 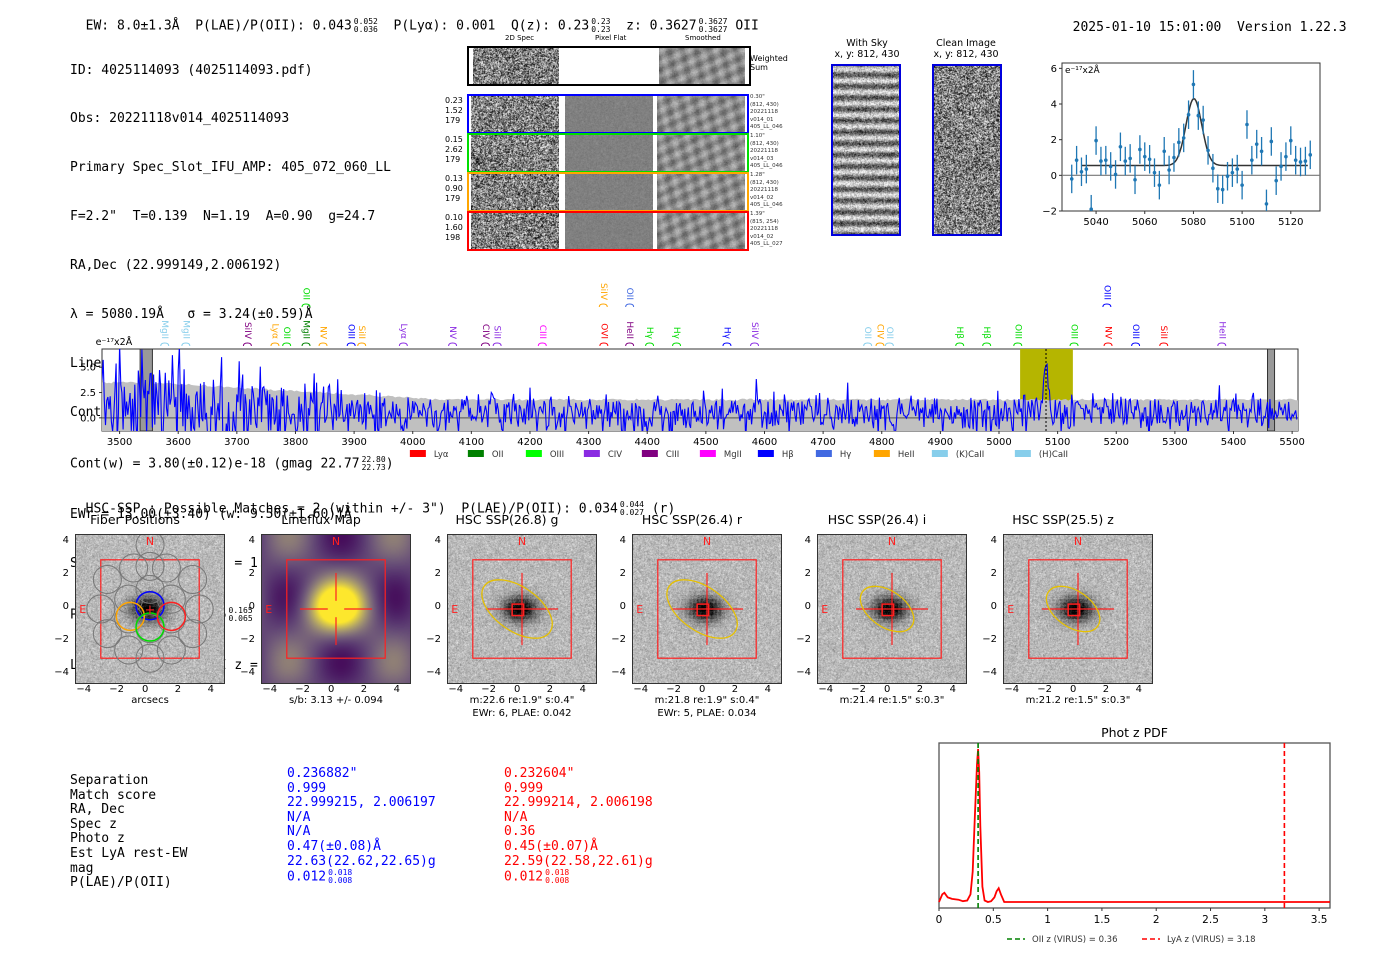 What do you see at coordinates (661, 26) in the screenshot?
I see `header-z: z: 0.3627` at bounding box center [661, 26].